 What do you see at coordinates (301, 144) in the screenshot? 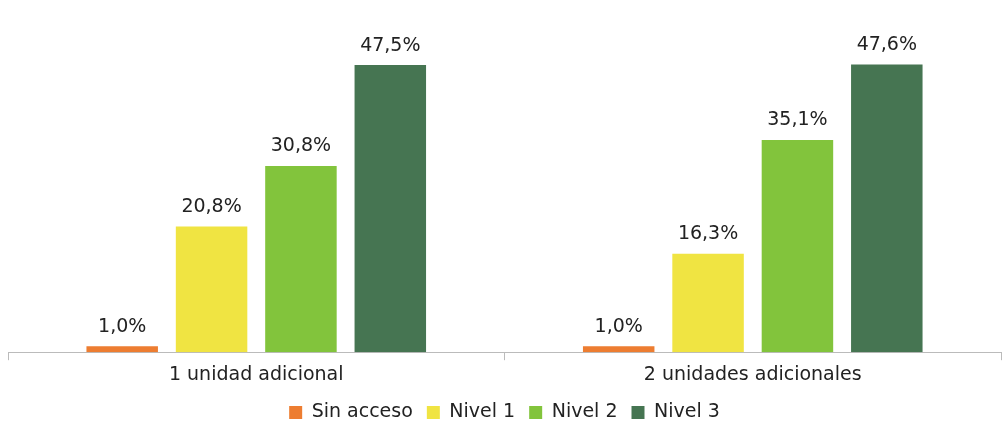
I see `data-label: 30,8%` at bounding box center [301, 144].